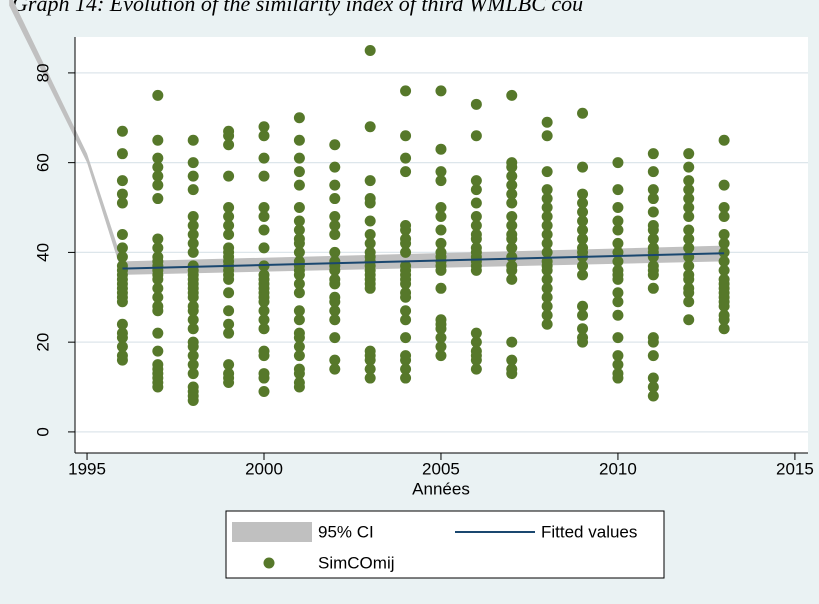 This screenshot has height=604, width=819. Describe the element at coordinates (269, 563) in the screenshot. I see `legend-swatch` at that location.